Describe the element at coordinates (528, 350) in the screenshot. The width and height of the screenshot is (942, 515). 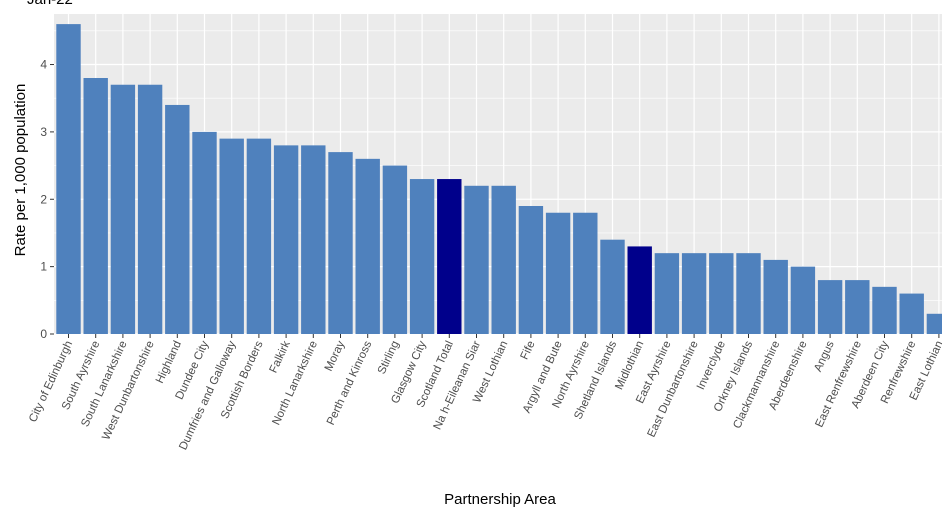
I see `x-tick-label: Fife` at that location.